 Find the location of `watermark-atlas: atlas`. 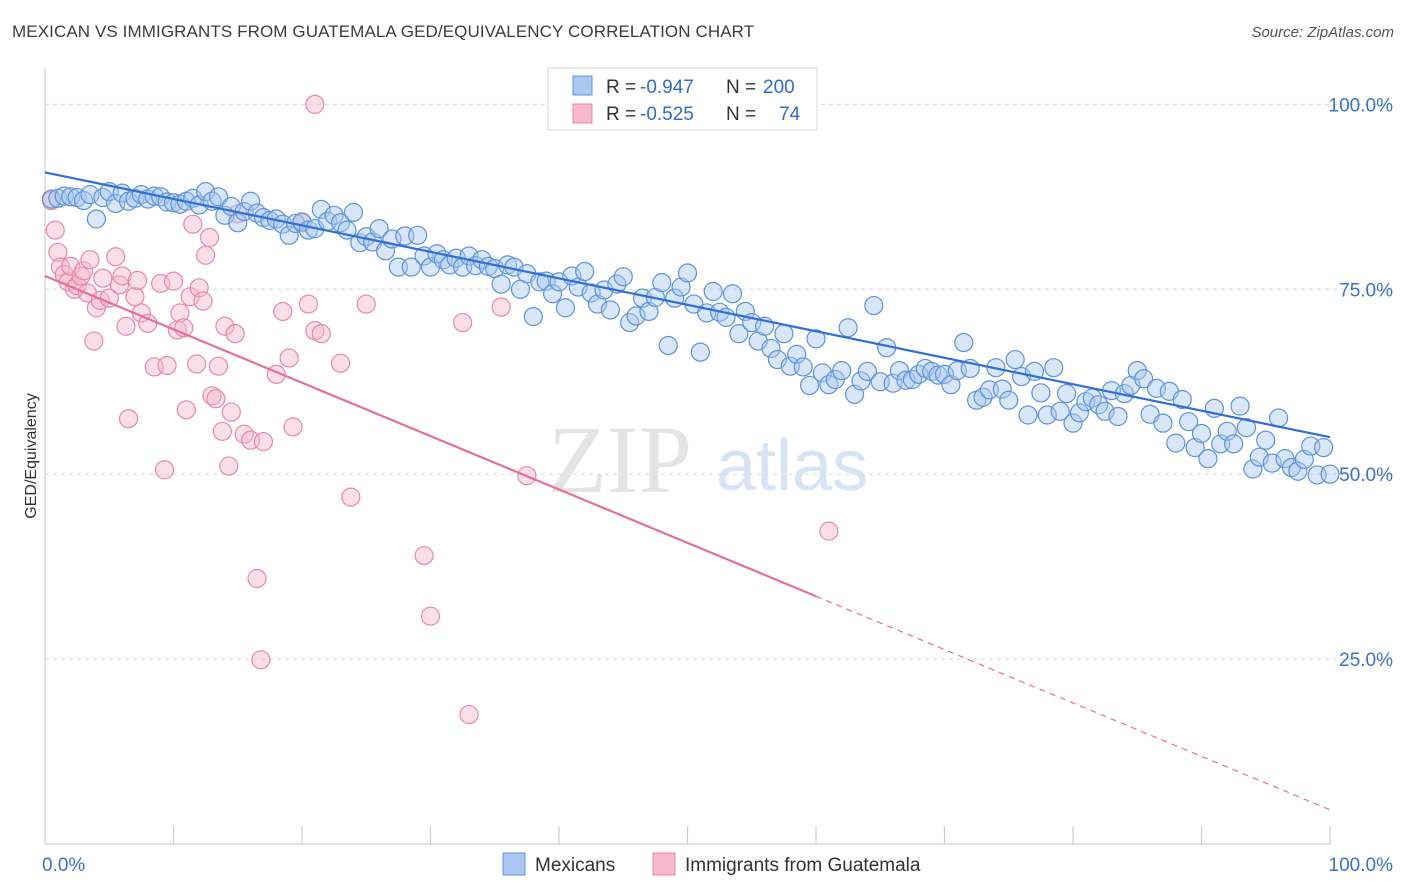

watermark-atlas: atlas is located at coordinates (792, 466).